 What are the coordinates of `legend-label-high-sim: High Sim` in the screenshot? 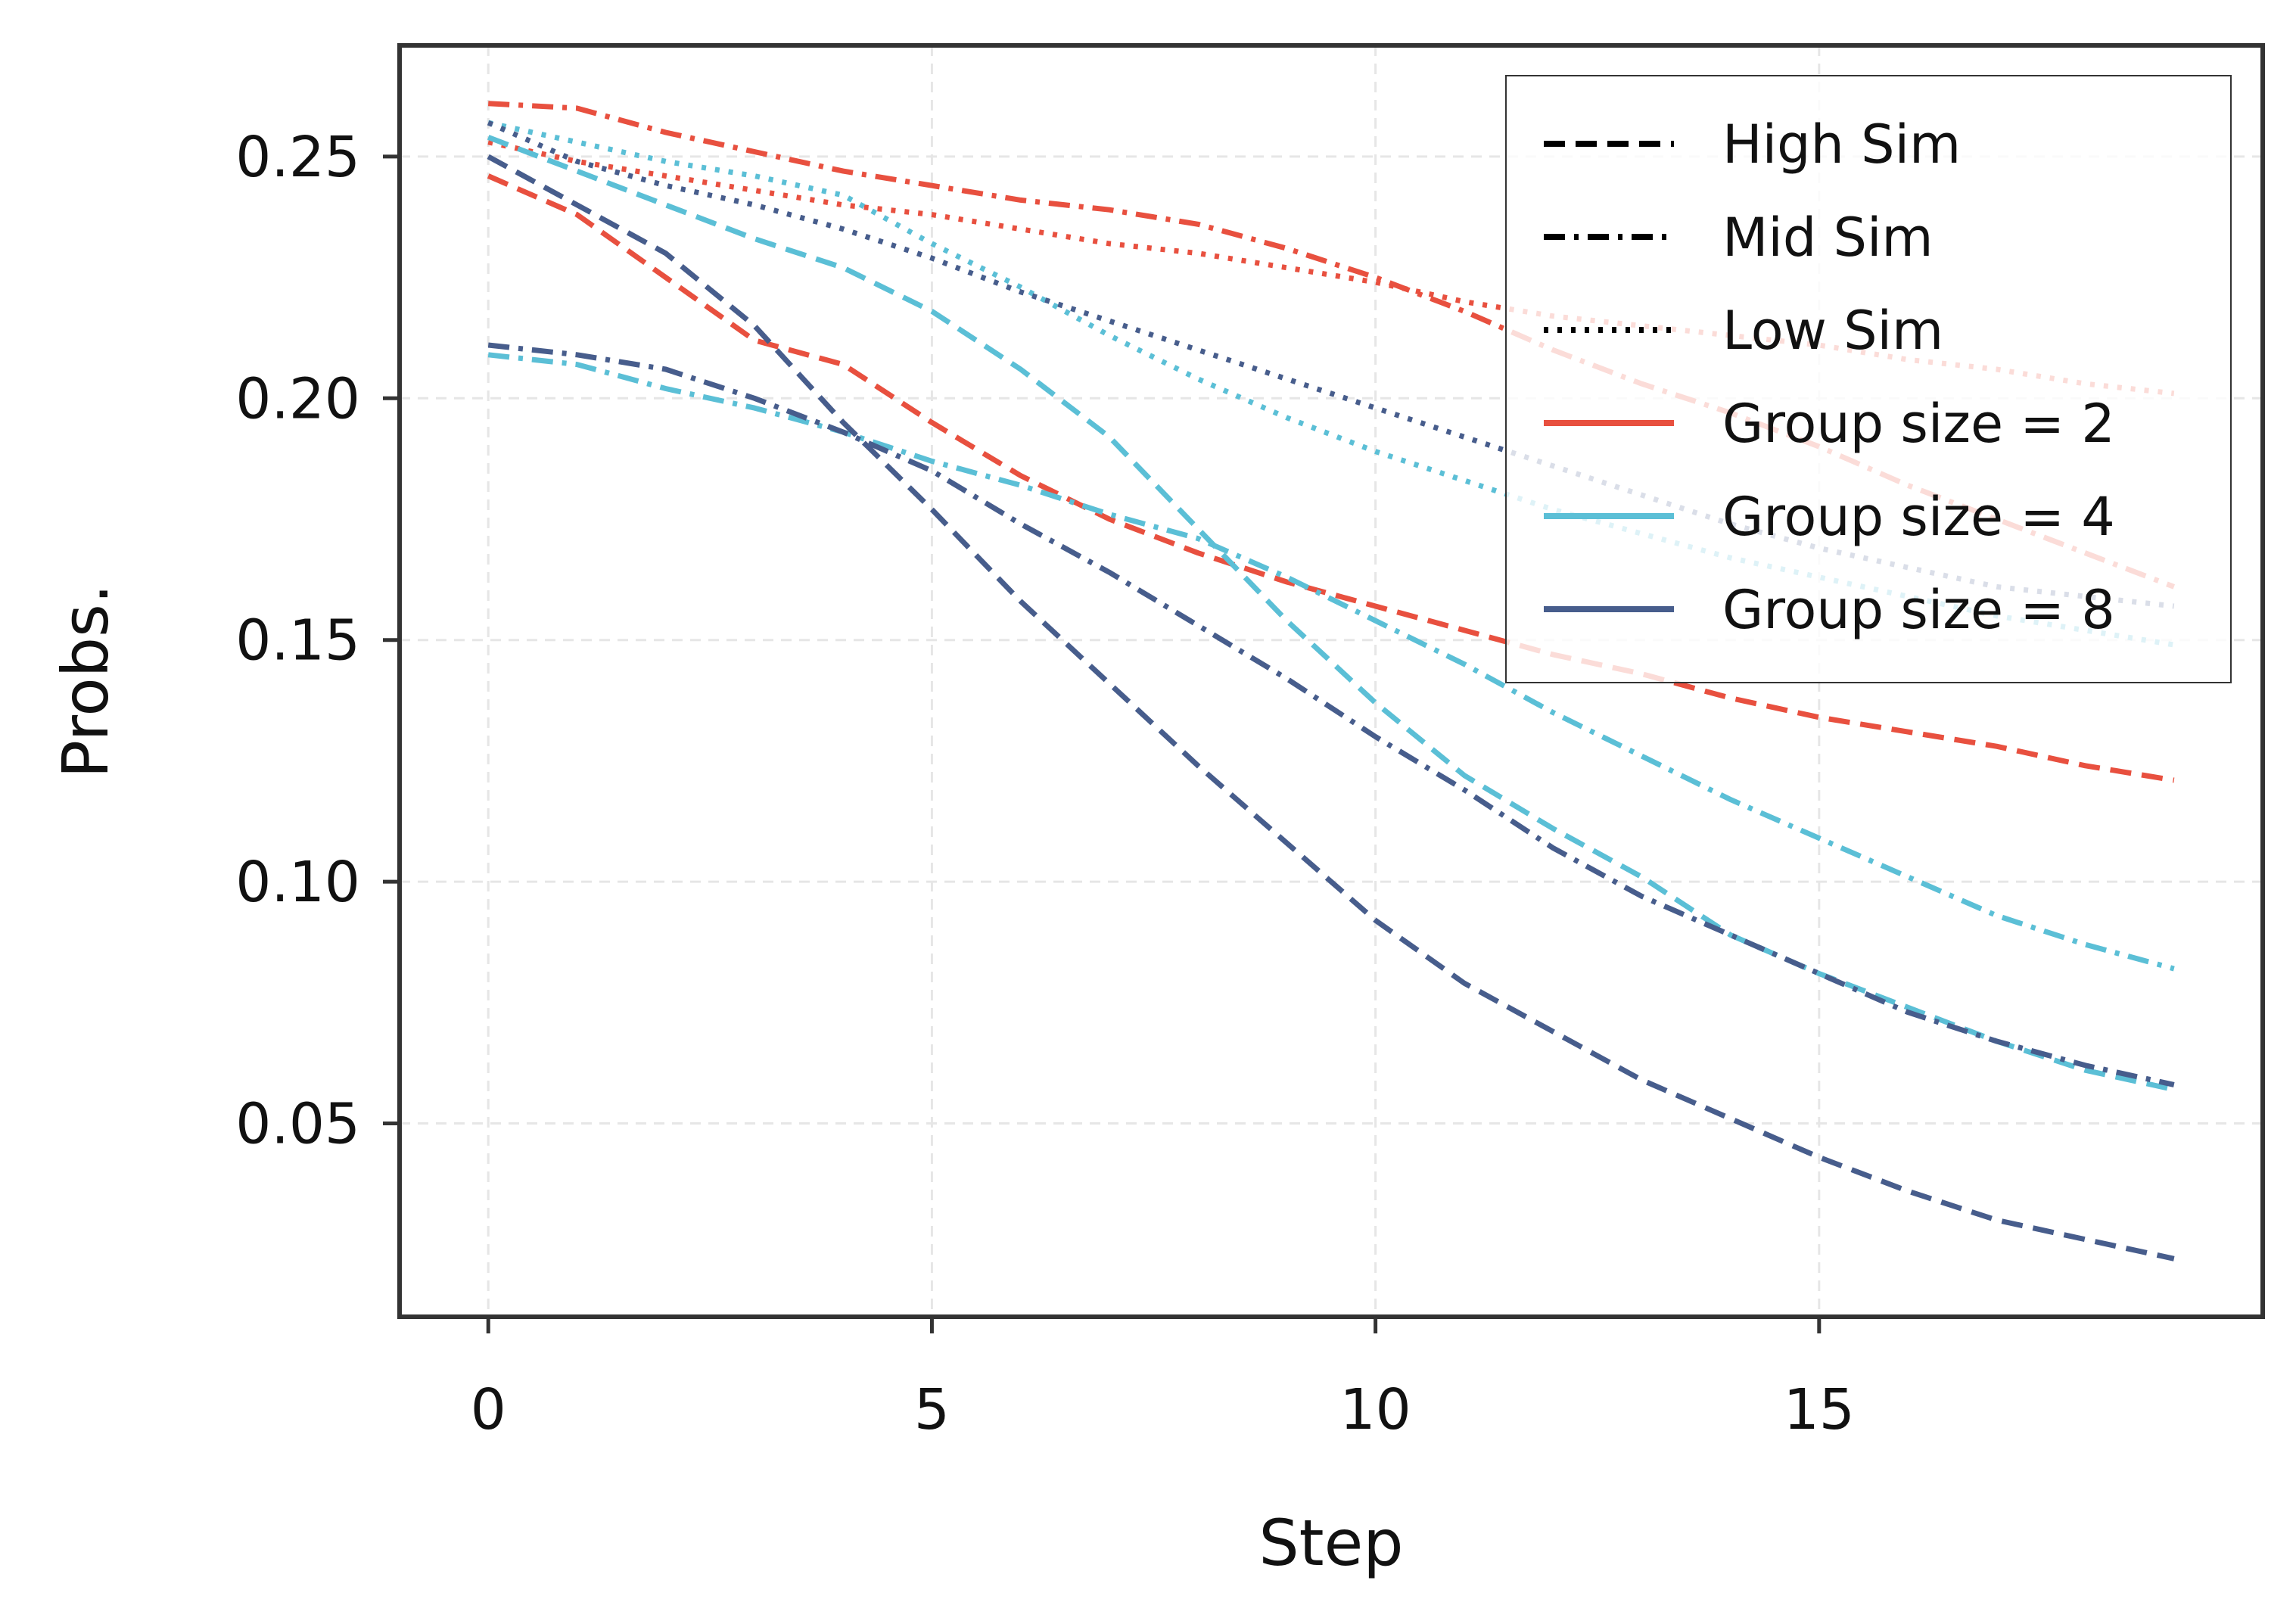 It's located at (1841, 145).